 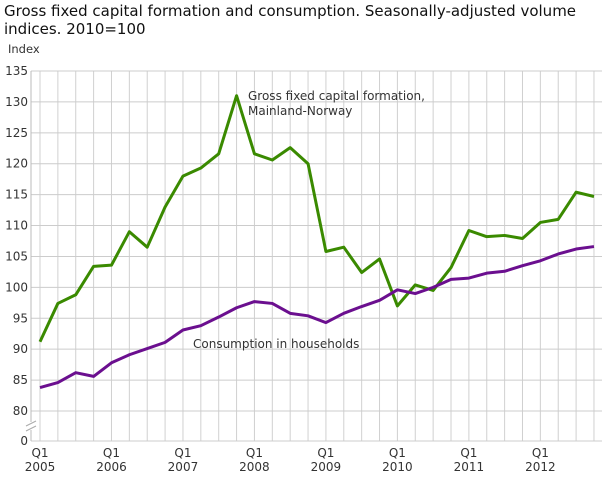 I want to click on y-tick-label: 110, so click(x=16, y=226).